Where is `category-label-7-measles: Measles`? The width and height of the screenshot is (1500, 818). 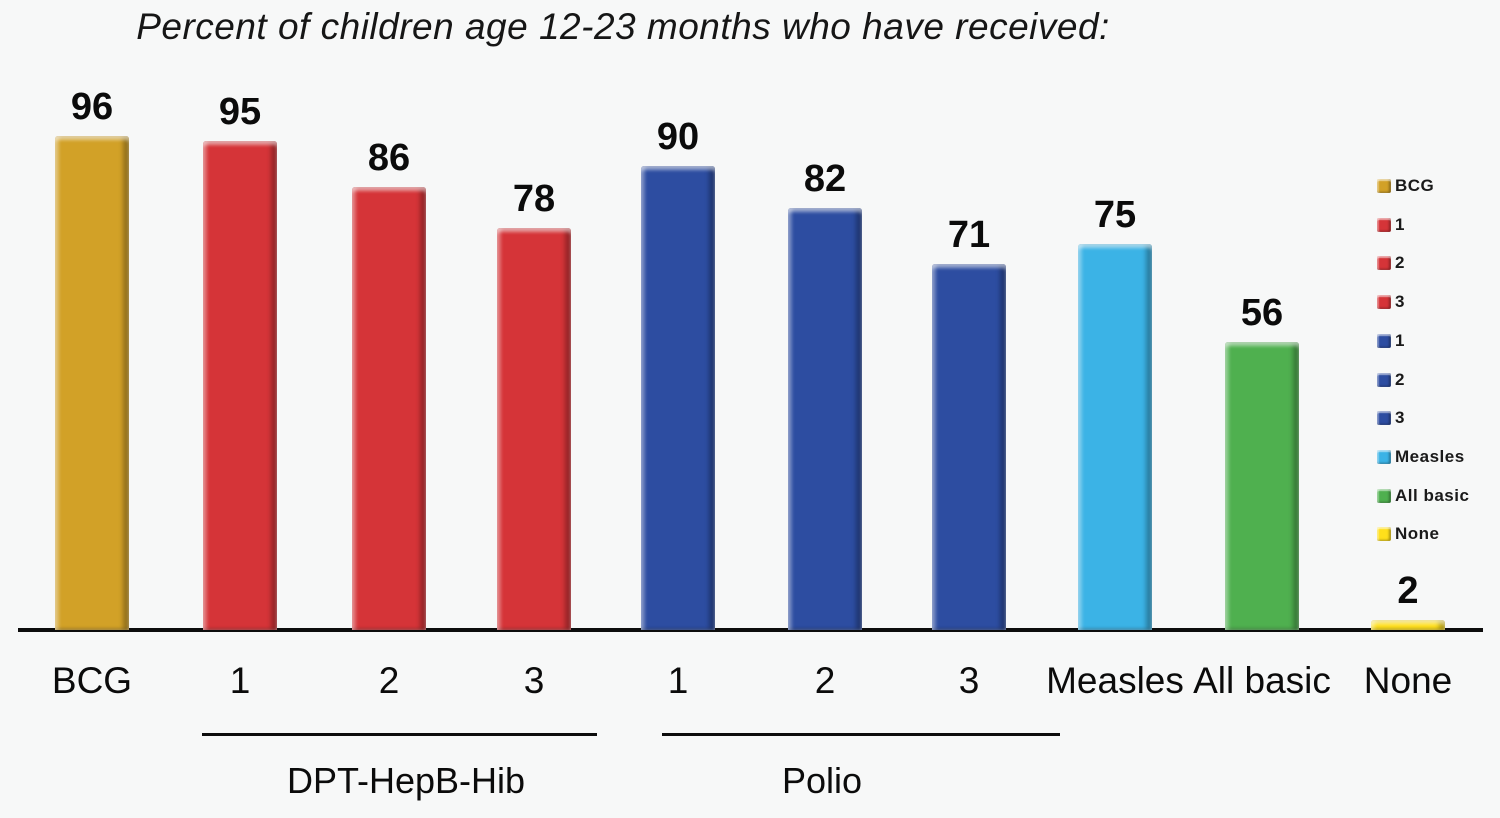 category-label-7-measles: Measles is located at coordinates (1115, 680).